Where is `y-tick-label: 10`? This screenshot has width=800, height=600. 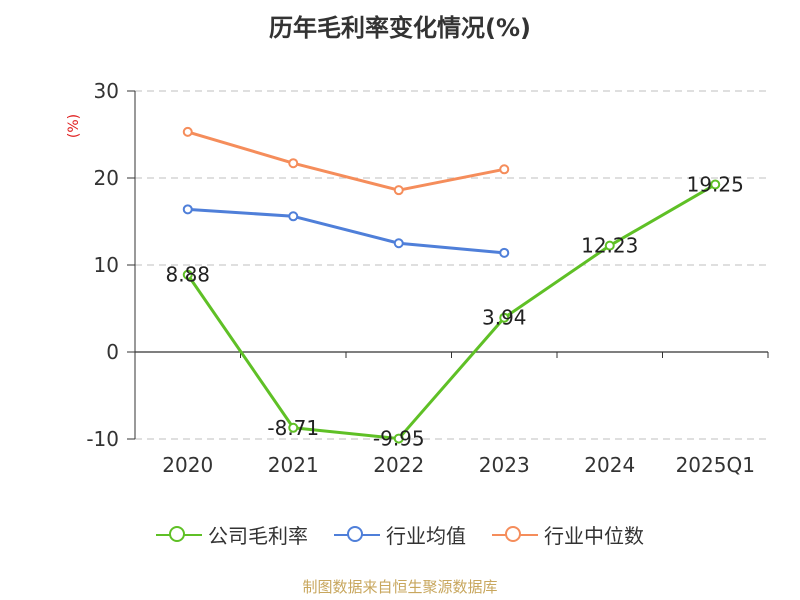
y-tick-label: 10 is located at coordinates (106, 265).